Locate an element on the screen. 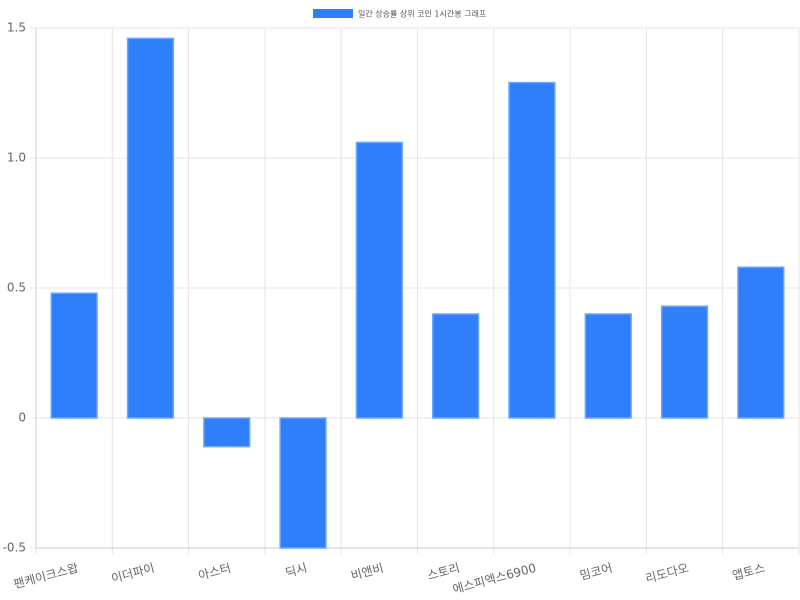  x-tick-label: 이더파이 is located at coordinates (133, 573).